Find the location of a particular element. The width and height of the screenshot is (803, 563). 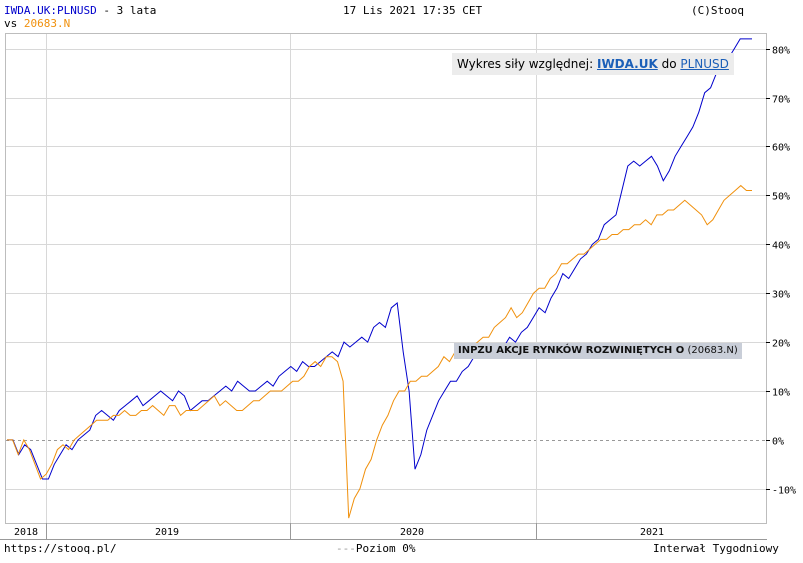

compare-line: vs 20683.N is located at coordinates (37, 23).